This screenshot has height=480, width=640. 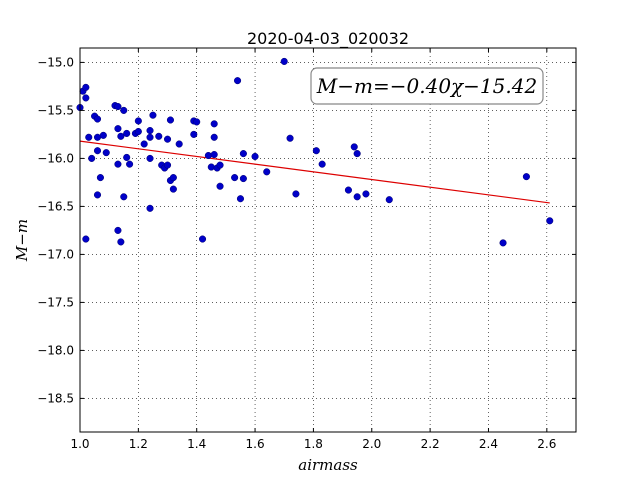 I want to click on y-tick-label: −15.0, so click(x=55, y=62).